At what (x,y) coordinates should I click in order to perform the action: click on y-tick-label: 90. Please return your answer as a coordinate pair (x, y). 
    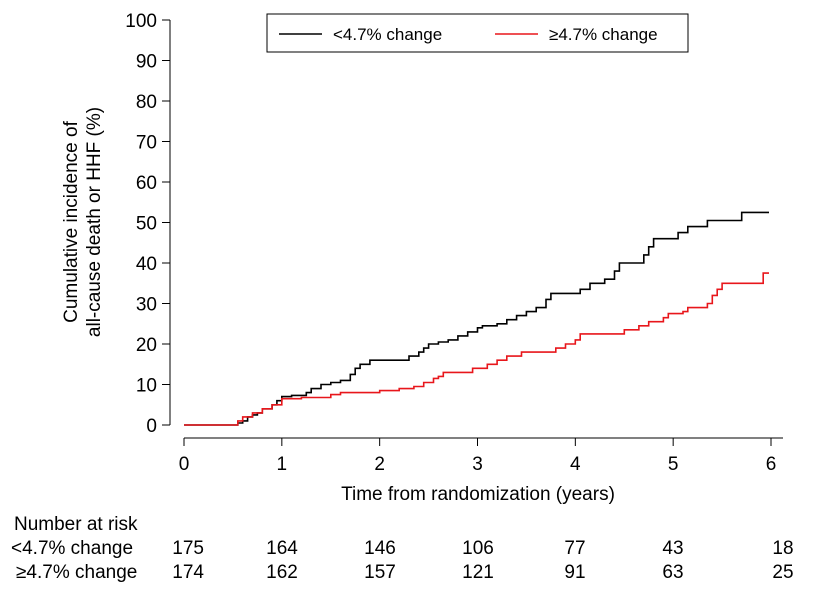
    Looking at the image, I should click on (146, 62).